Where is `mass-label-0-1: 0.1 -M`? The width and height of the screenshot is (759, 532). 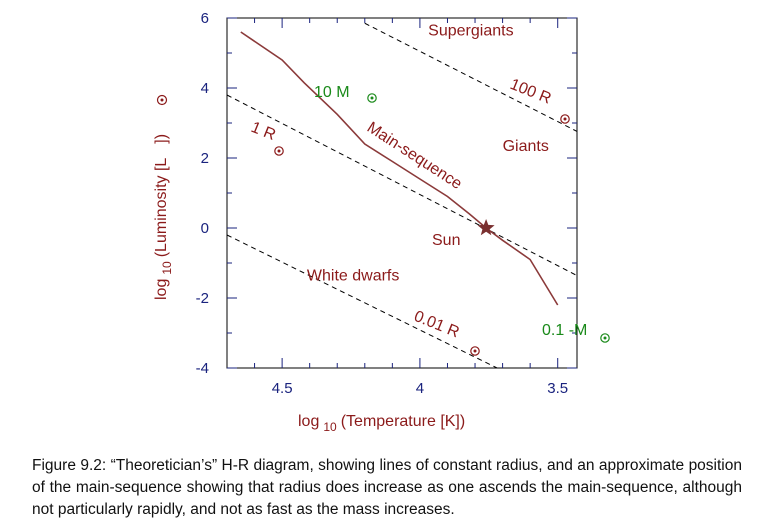 mass-label-0-1: 0.1 -M is located at coordinates (564, 330).